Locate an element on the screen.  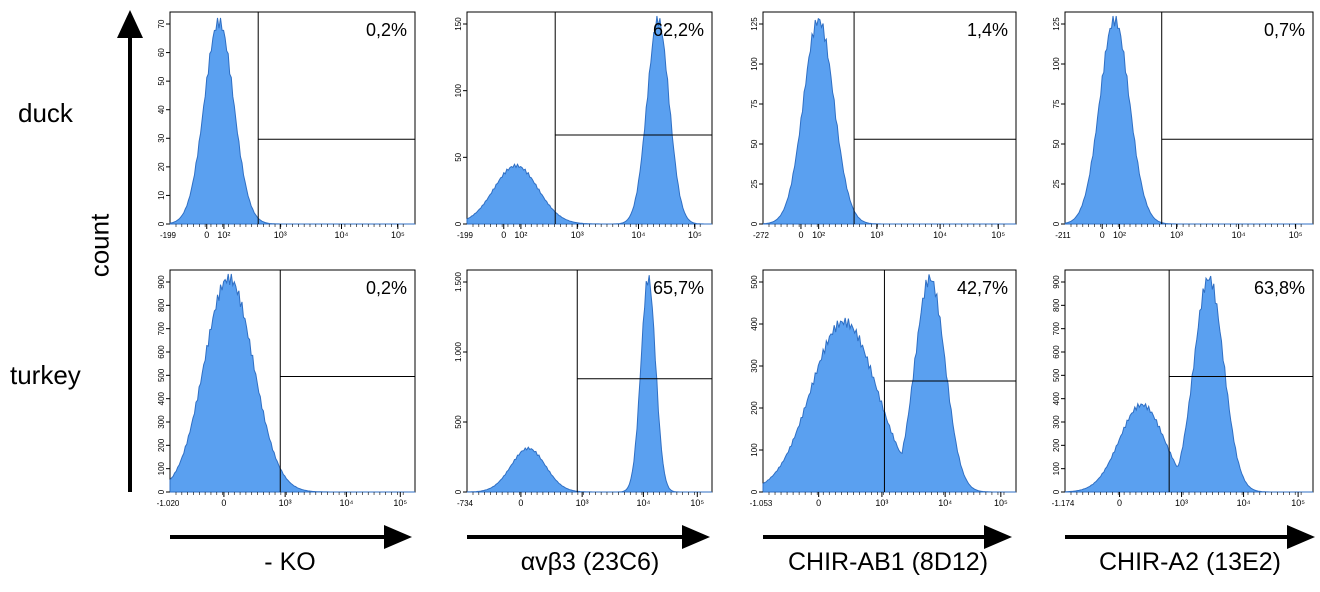
y-tick-label: 20 is located at coordinates (161, 166).